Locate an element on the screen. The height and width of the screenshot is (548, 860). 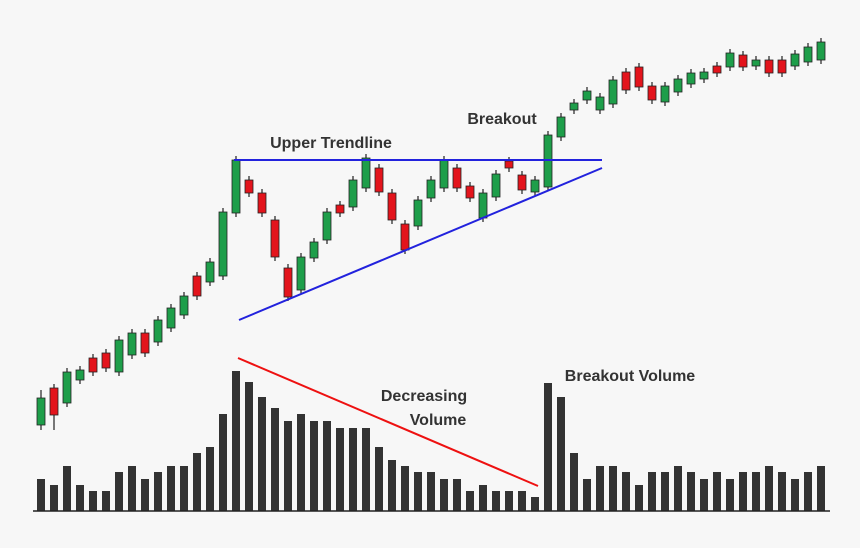
lower-trendline is located at coordinates (420, 244).